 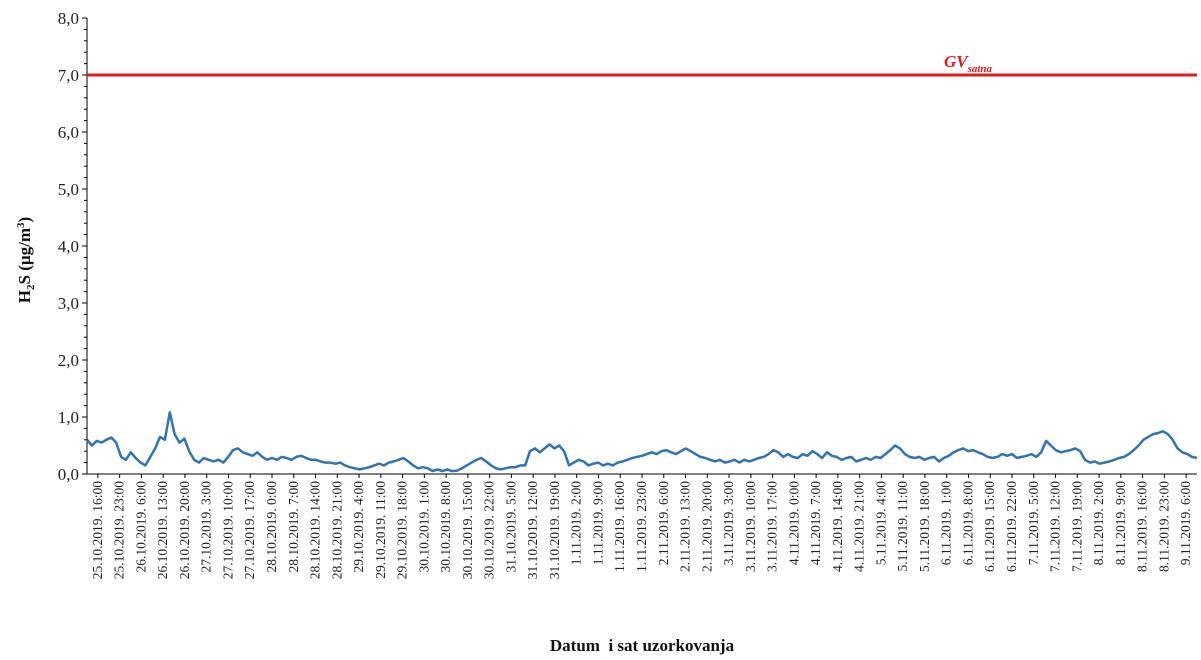 I want to click on x-tick-label: 1.11.2019. 2:00, so click(x=576, y=523).